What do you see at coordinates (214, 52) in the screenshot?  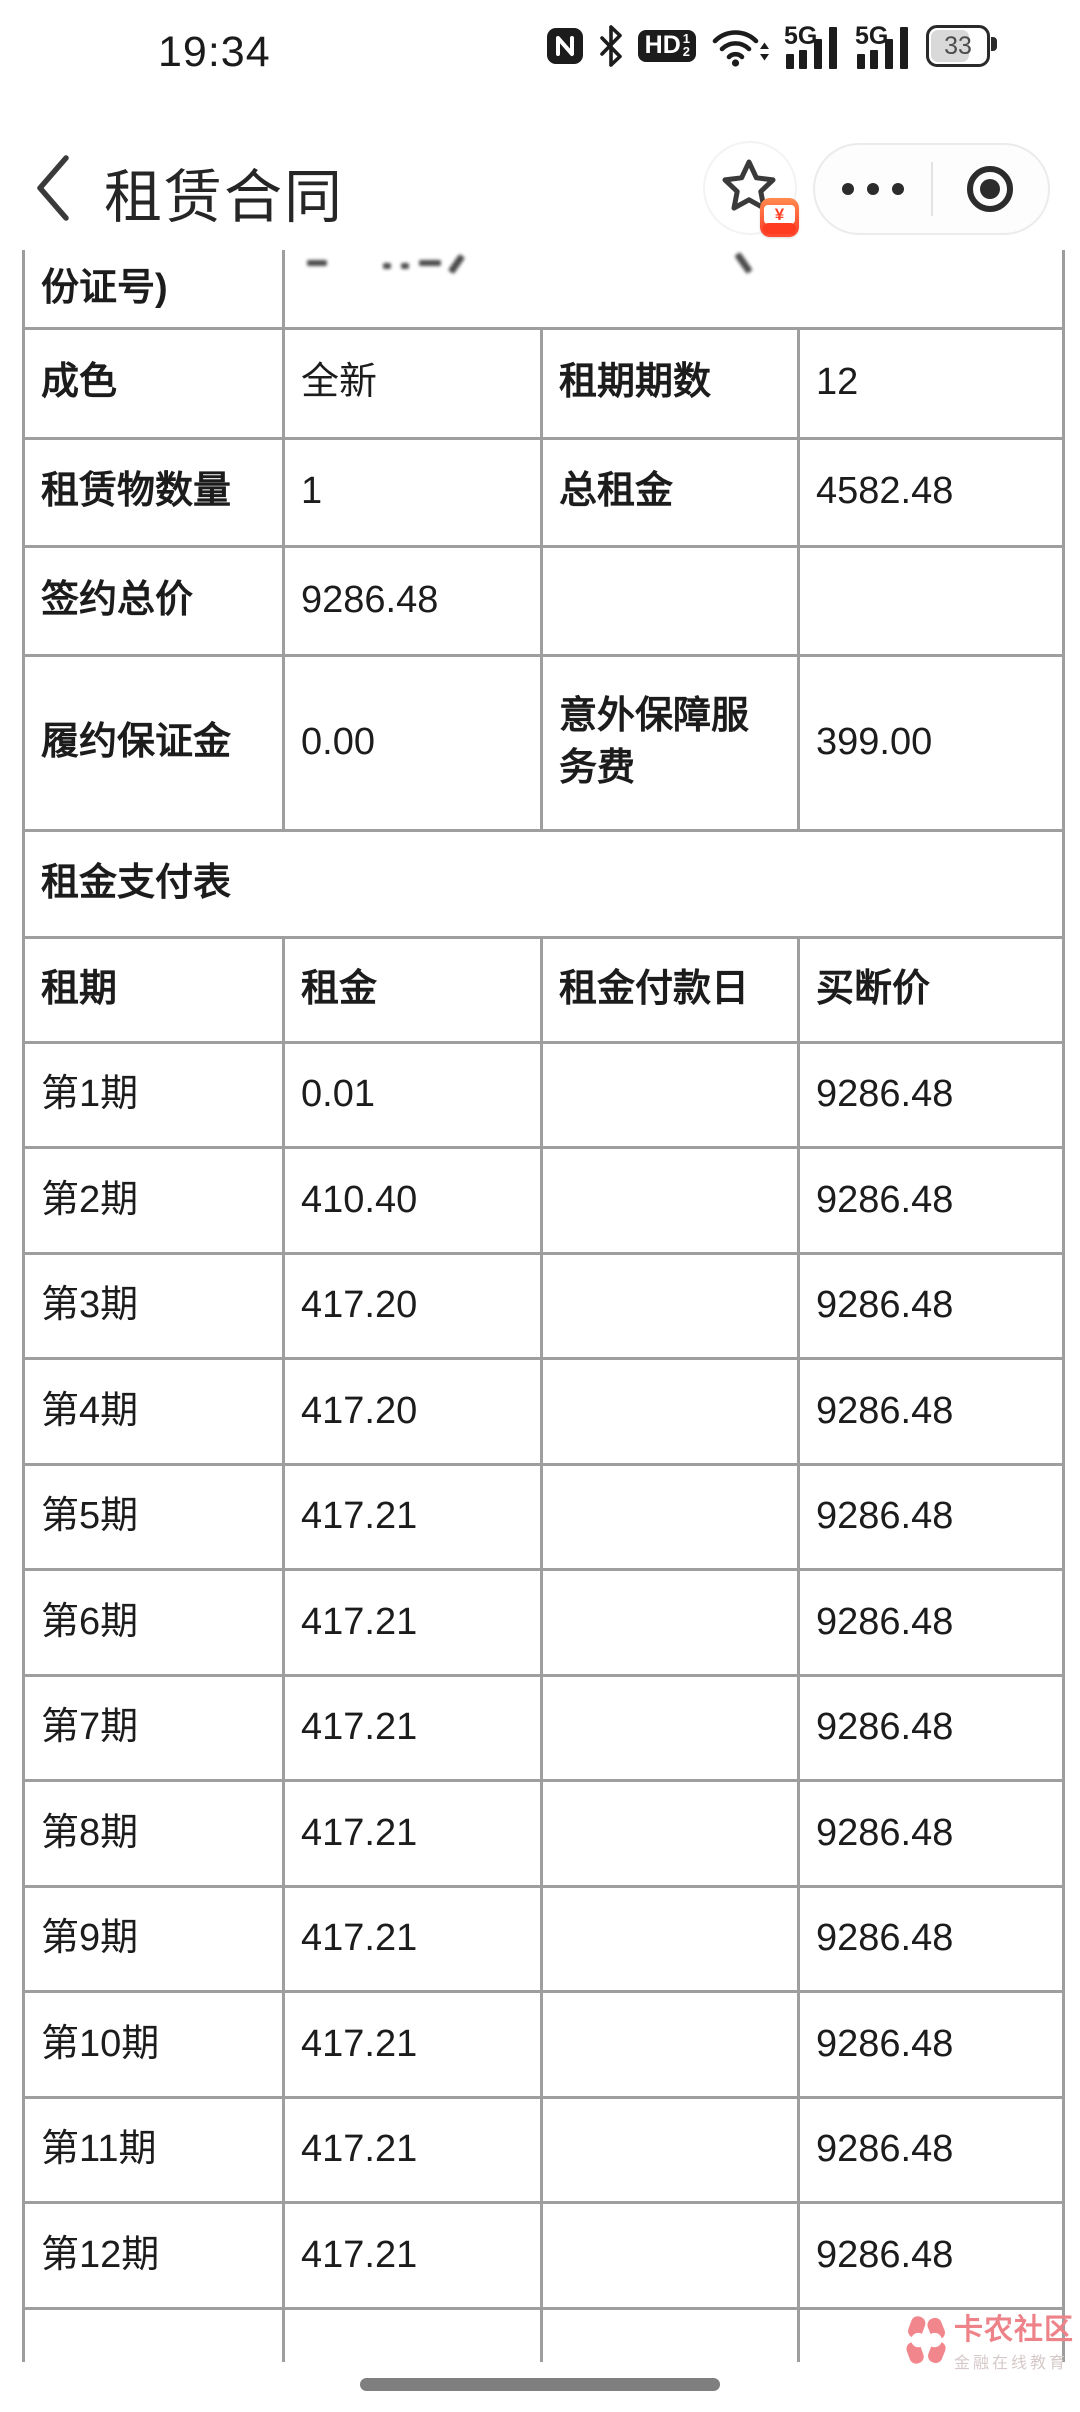 I see `clock: 19:34` at bounding box center [214, 52].